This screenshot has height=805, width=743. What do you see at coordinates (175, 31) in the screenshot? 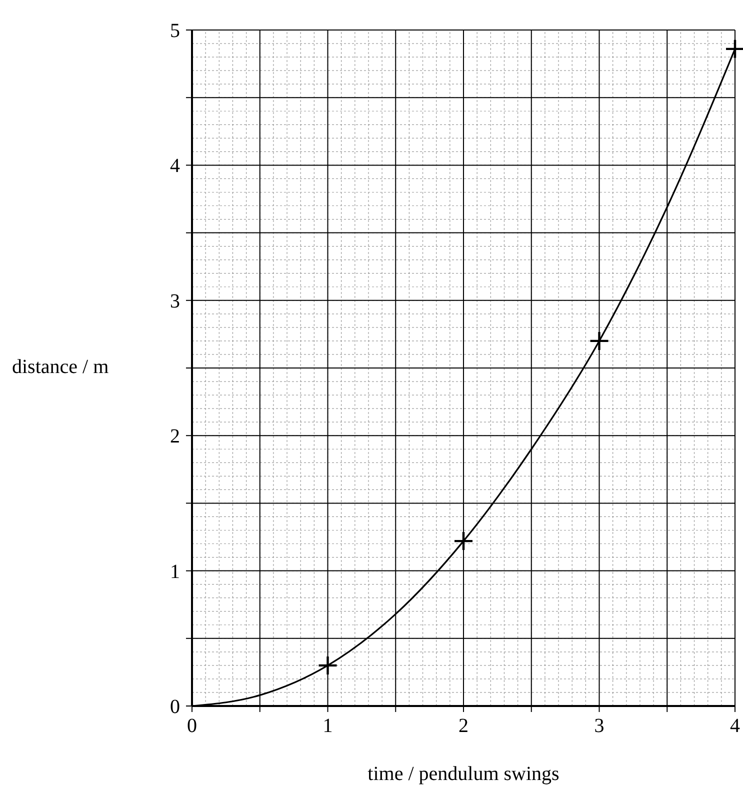
I see `y-tick-label: 5` at bounding box center [175, 31].